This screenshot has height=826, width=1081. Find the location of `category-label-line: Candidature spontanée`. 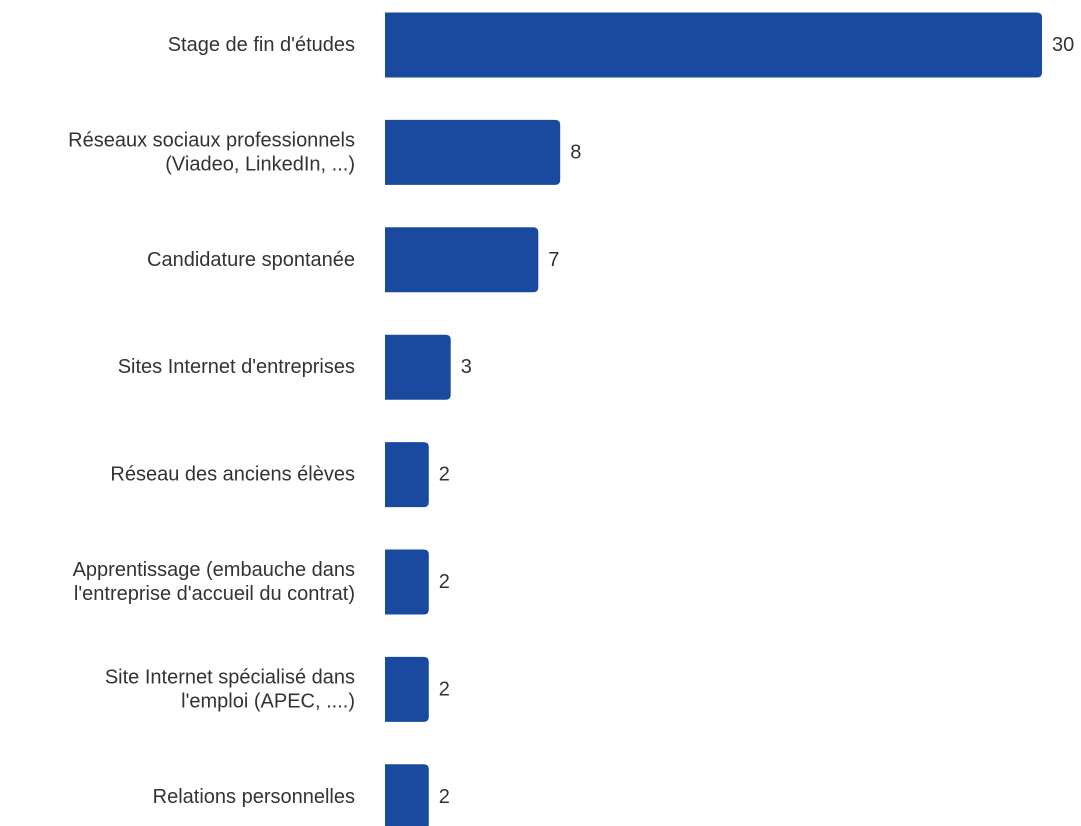

category-label-line: Candidature spontanée is located at coordinates (251, 260).